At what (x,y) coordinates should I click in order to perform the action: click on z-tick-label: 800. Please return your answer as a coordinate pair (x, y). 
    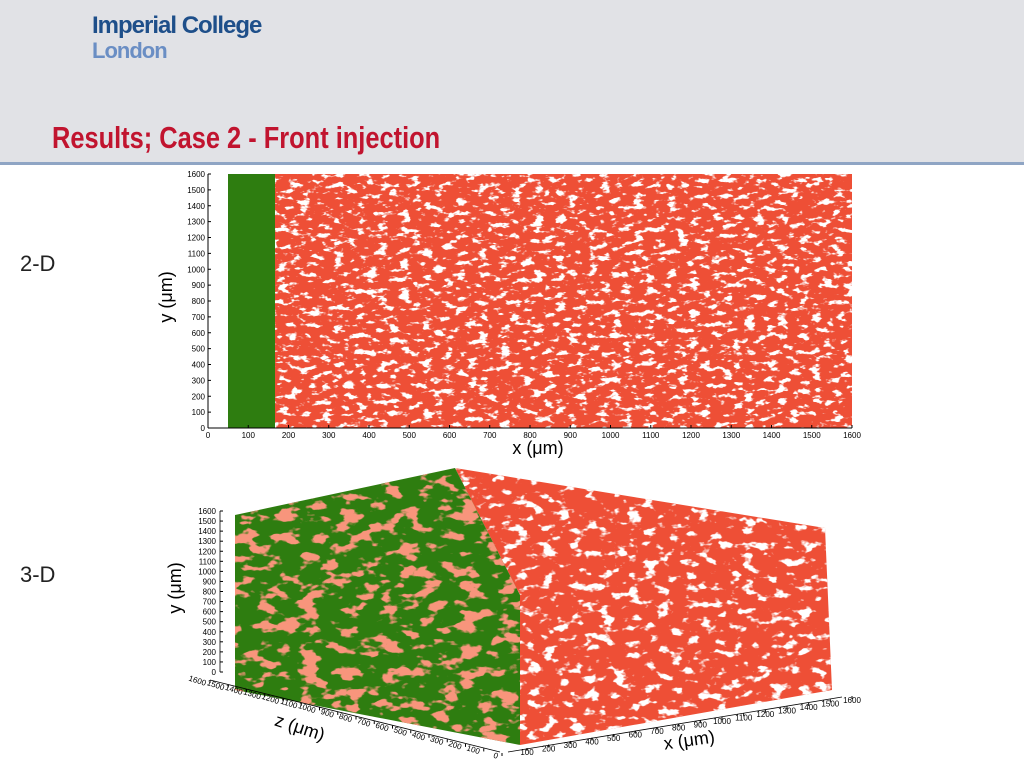
    Looking at the image, I should click on (346, 718).